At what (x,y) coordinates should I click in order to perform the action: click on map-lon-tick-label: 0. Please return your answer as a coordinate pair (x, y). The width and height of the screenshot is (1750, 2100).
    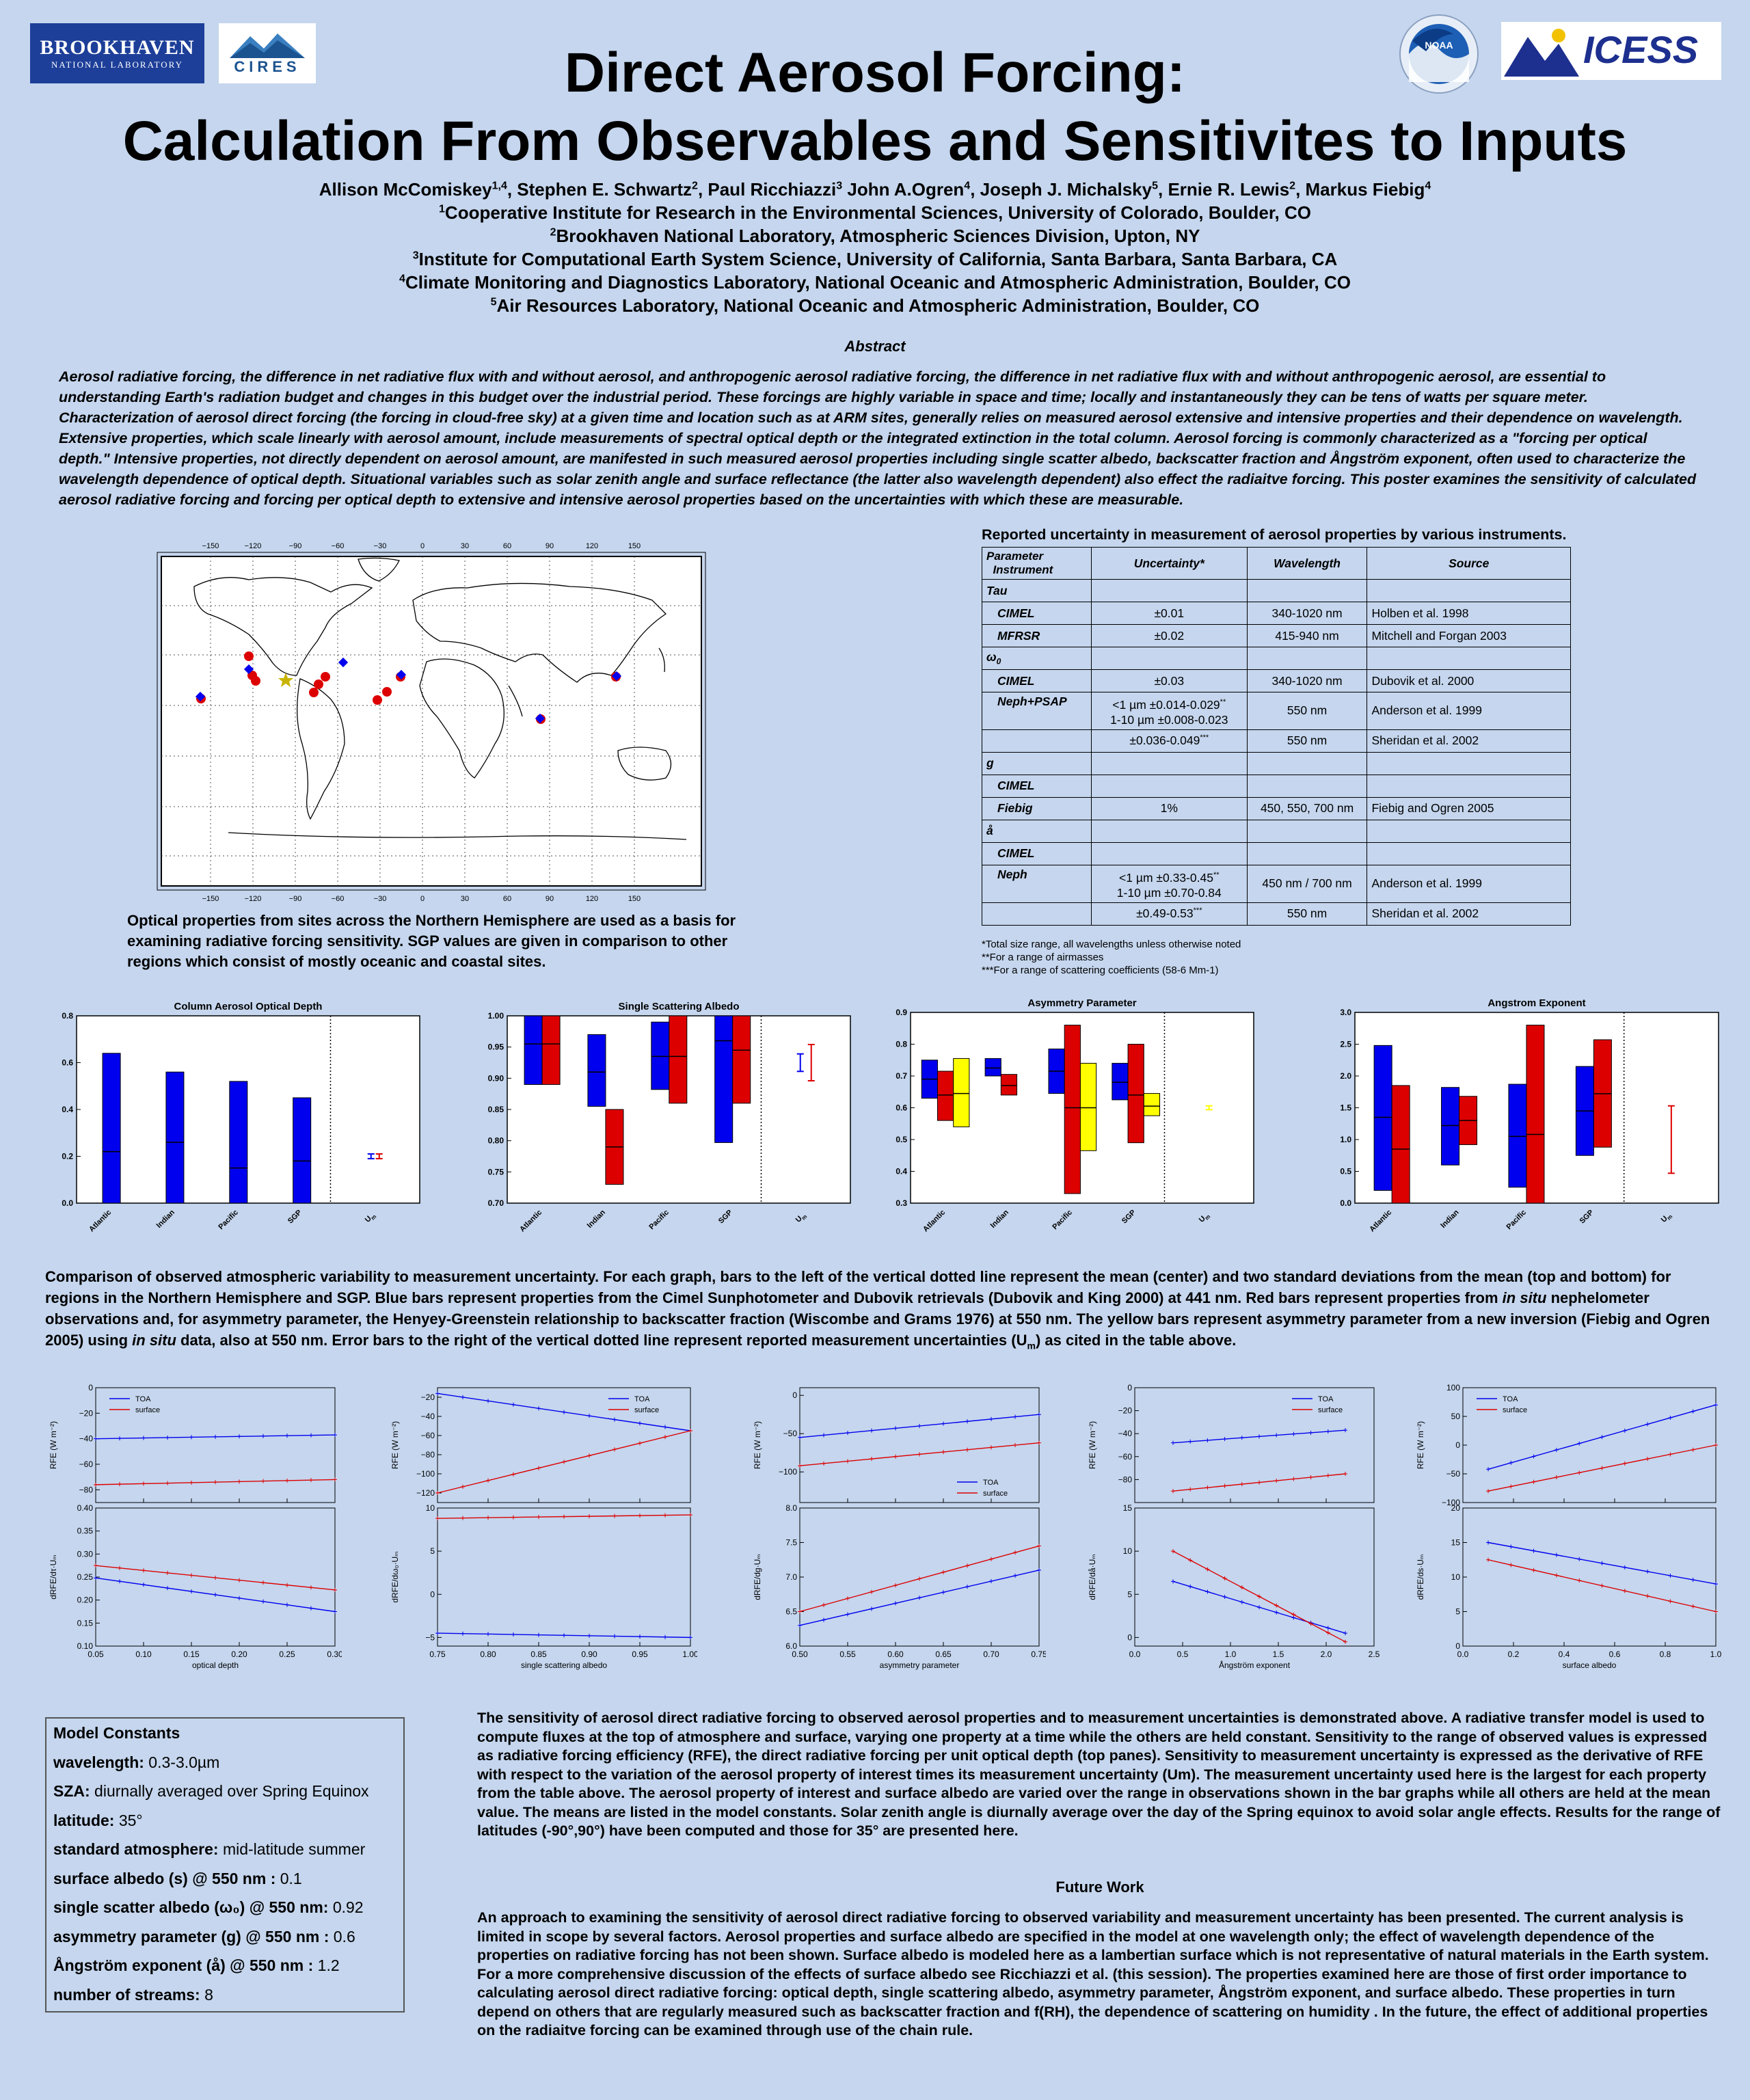
    Looking at the image, I should click on (422, 899).